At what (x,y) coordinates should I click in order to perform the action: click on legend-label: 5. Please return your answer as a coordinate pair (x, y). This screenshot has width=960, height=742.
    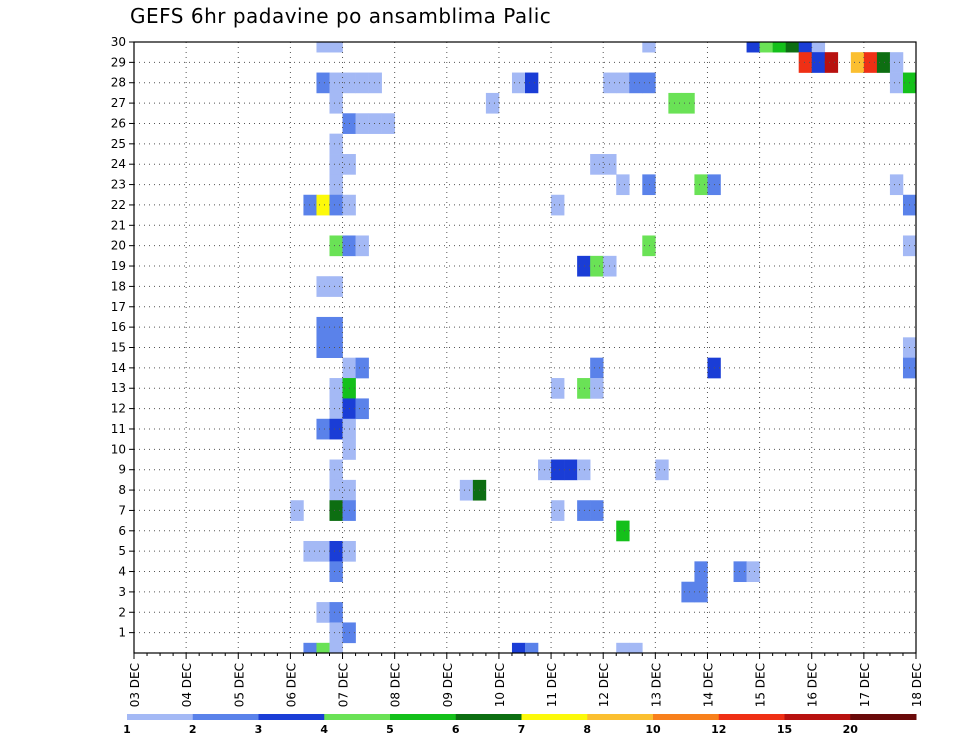
    Looking at the image, I should click on (390, 729).